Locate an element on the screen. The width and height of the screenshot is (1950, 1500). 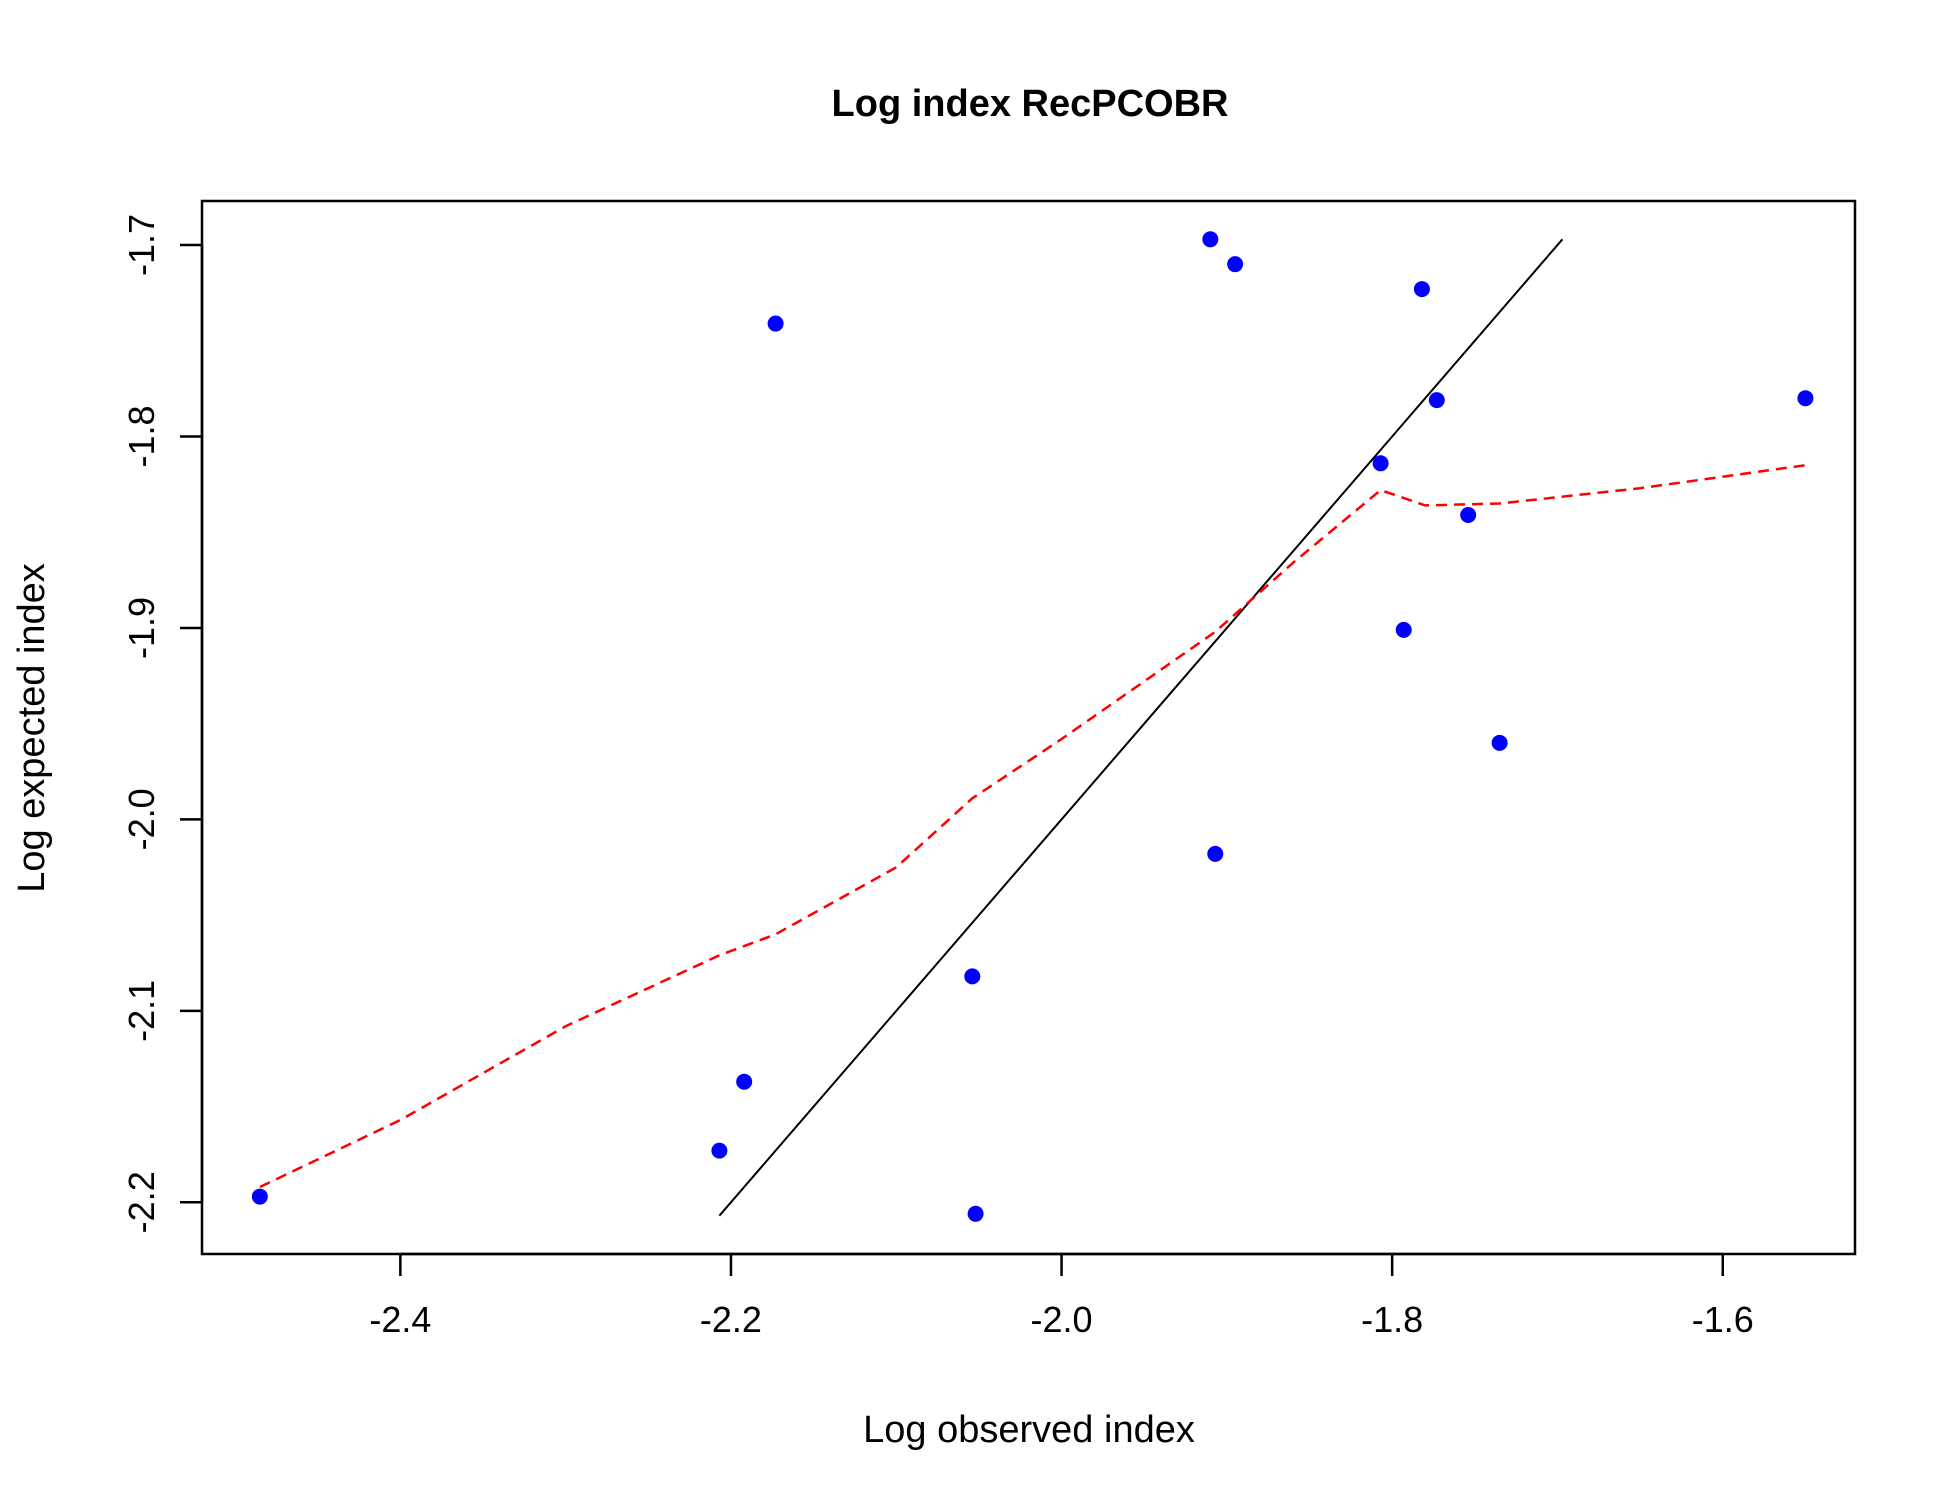
y-tick-label: -1.7 is located at coordinates (141, 245).